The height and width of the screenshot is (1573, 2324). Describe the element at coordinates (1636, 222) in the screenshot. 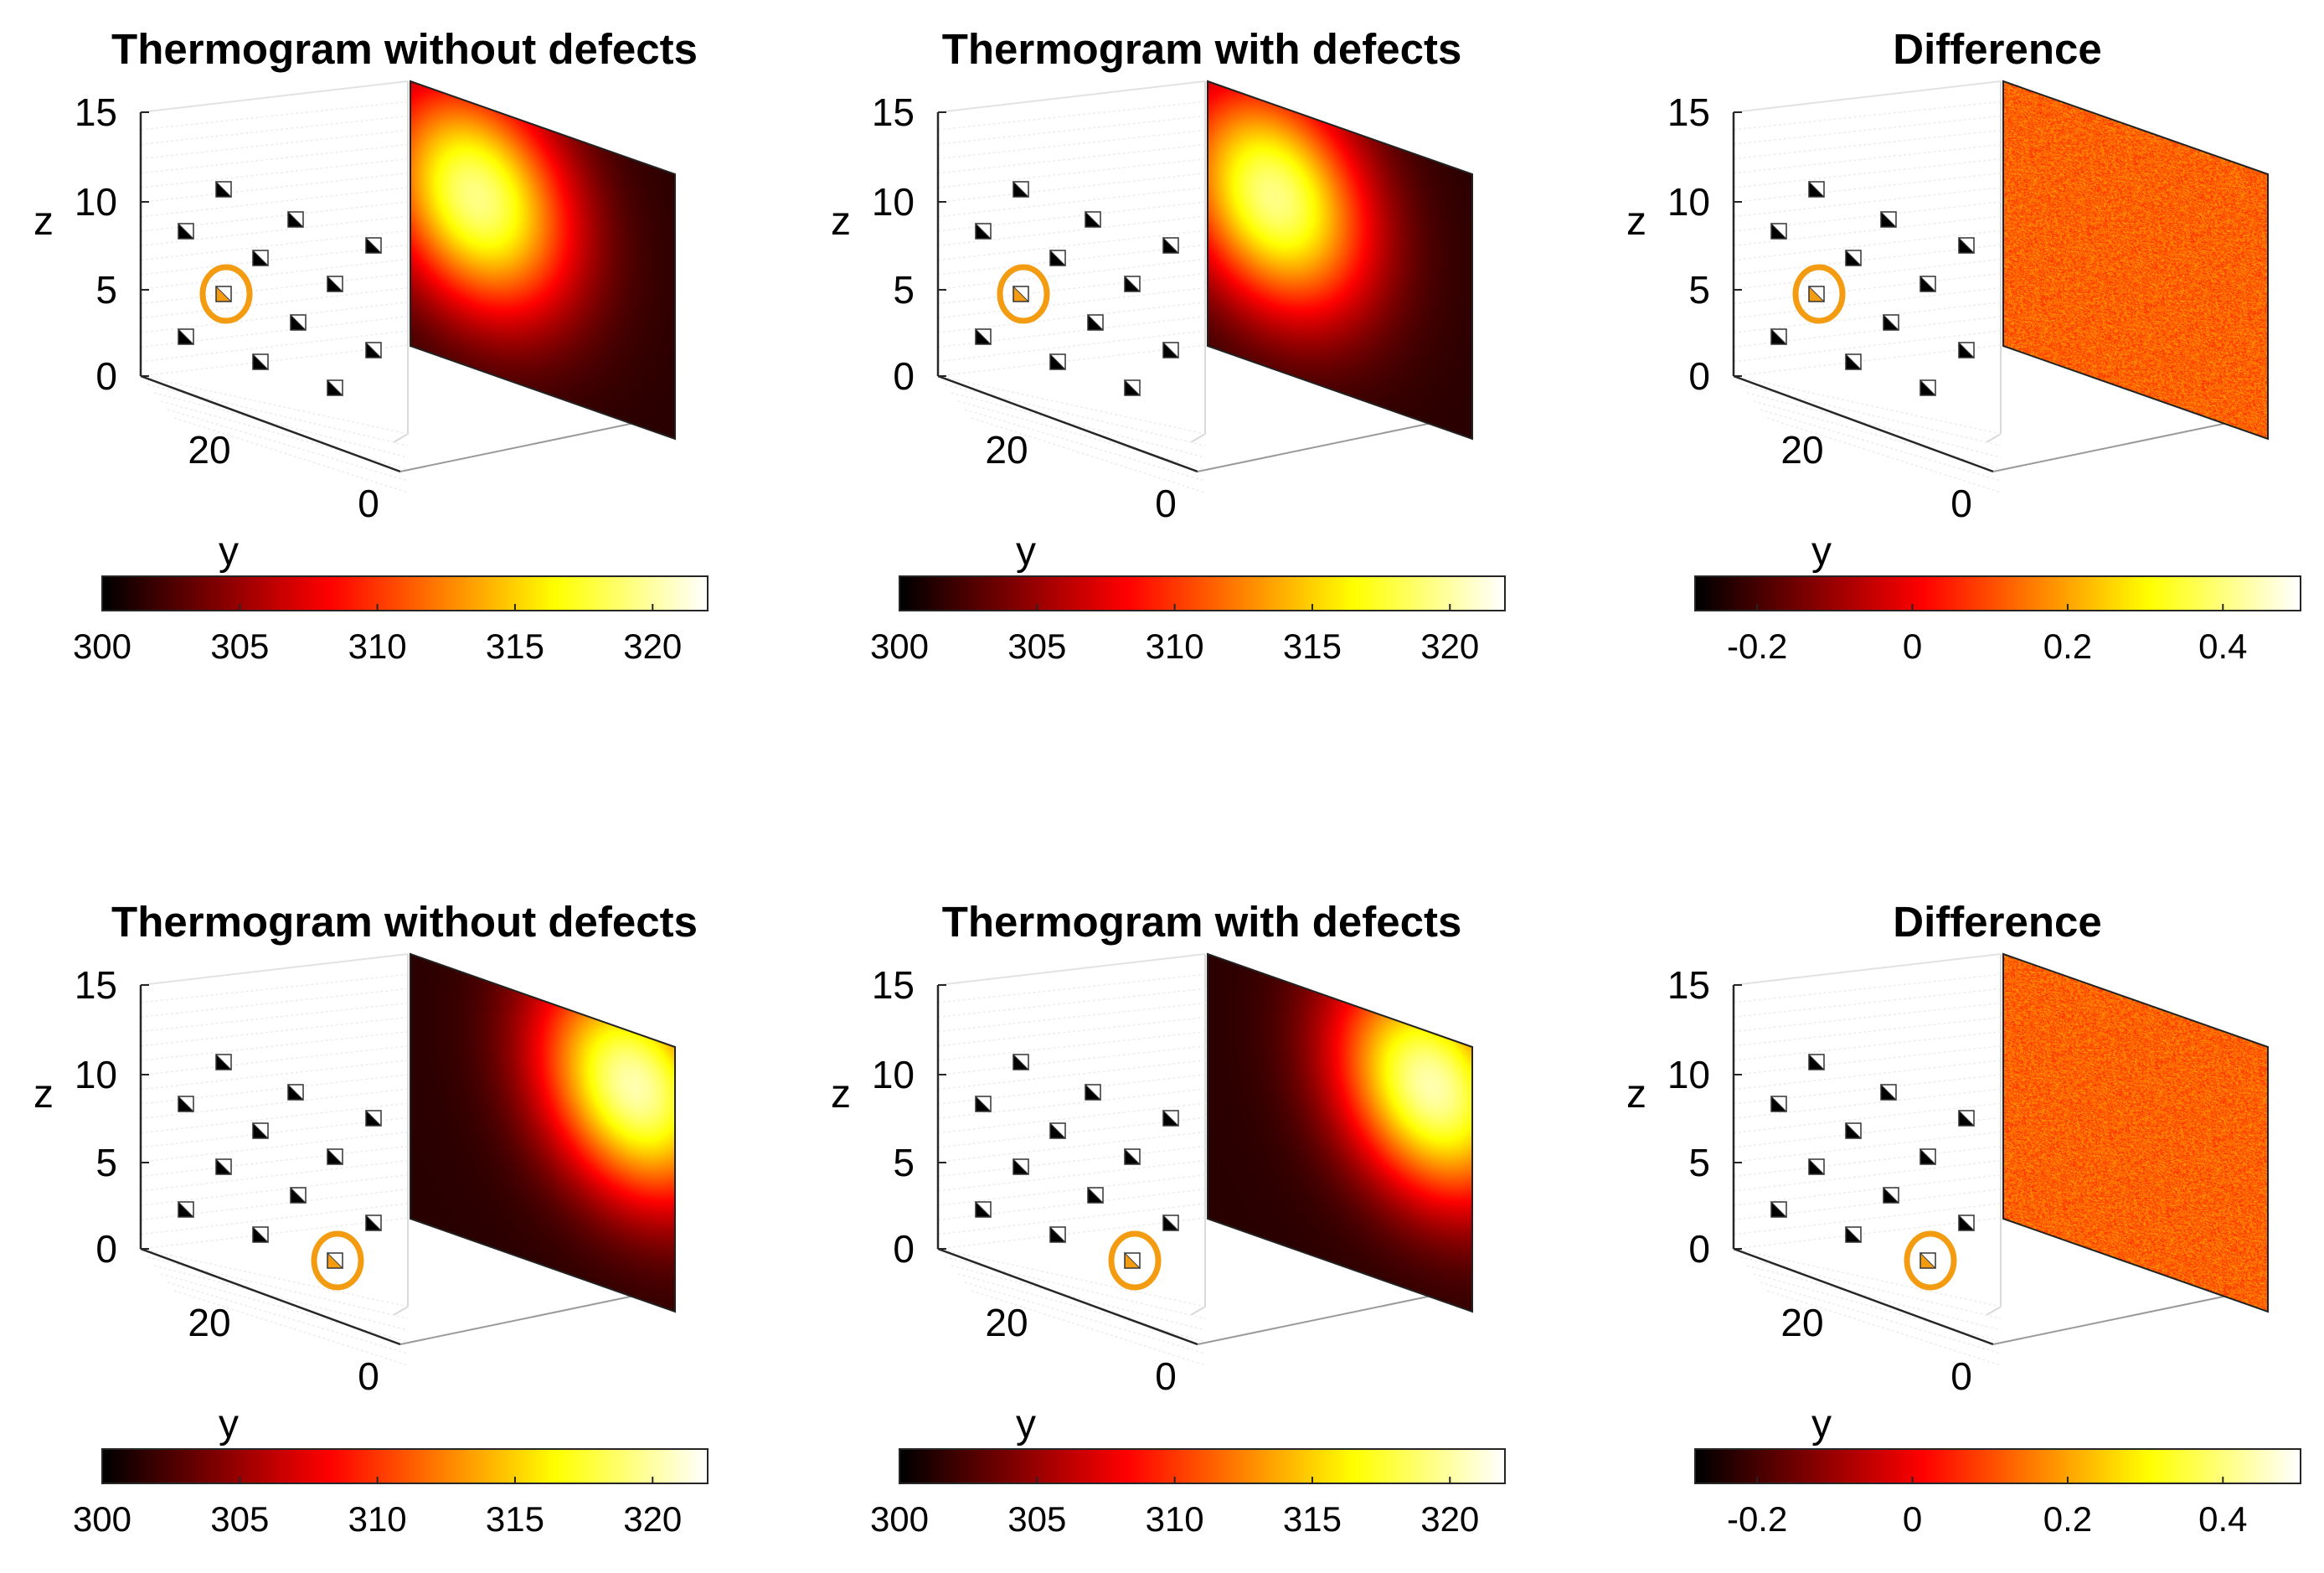

I see `z-axis-label: z` at that location.